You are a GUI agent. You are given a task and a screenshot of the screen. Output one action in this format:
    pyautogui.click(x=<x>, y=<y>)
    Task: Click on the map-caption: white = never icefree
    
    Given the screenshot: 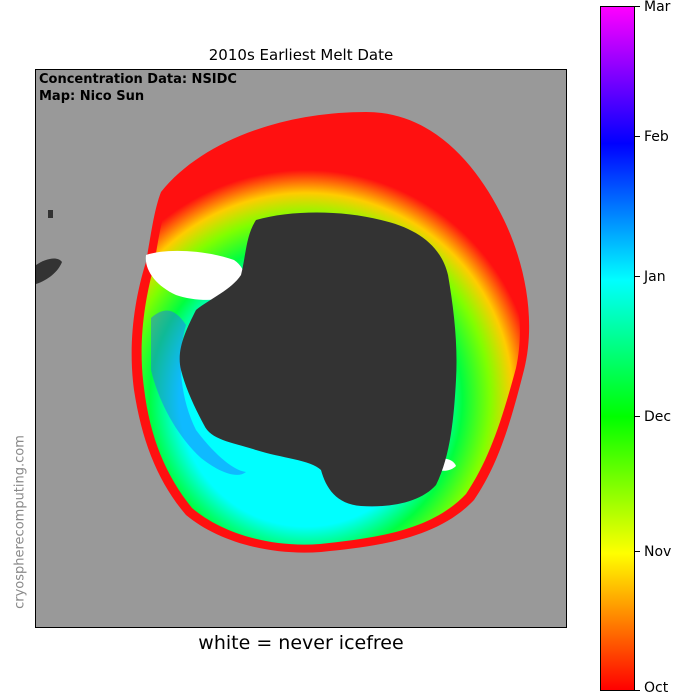 What is the action you would take?
    pyautogui.click(x=301, y=643)
    